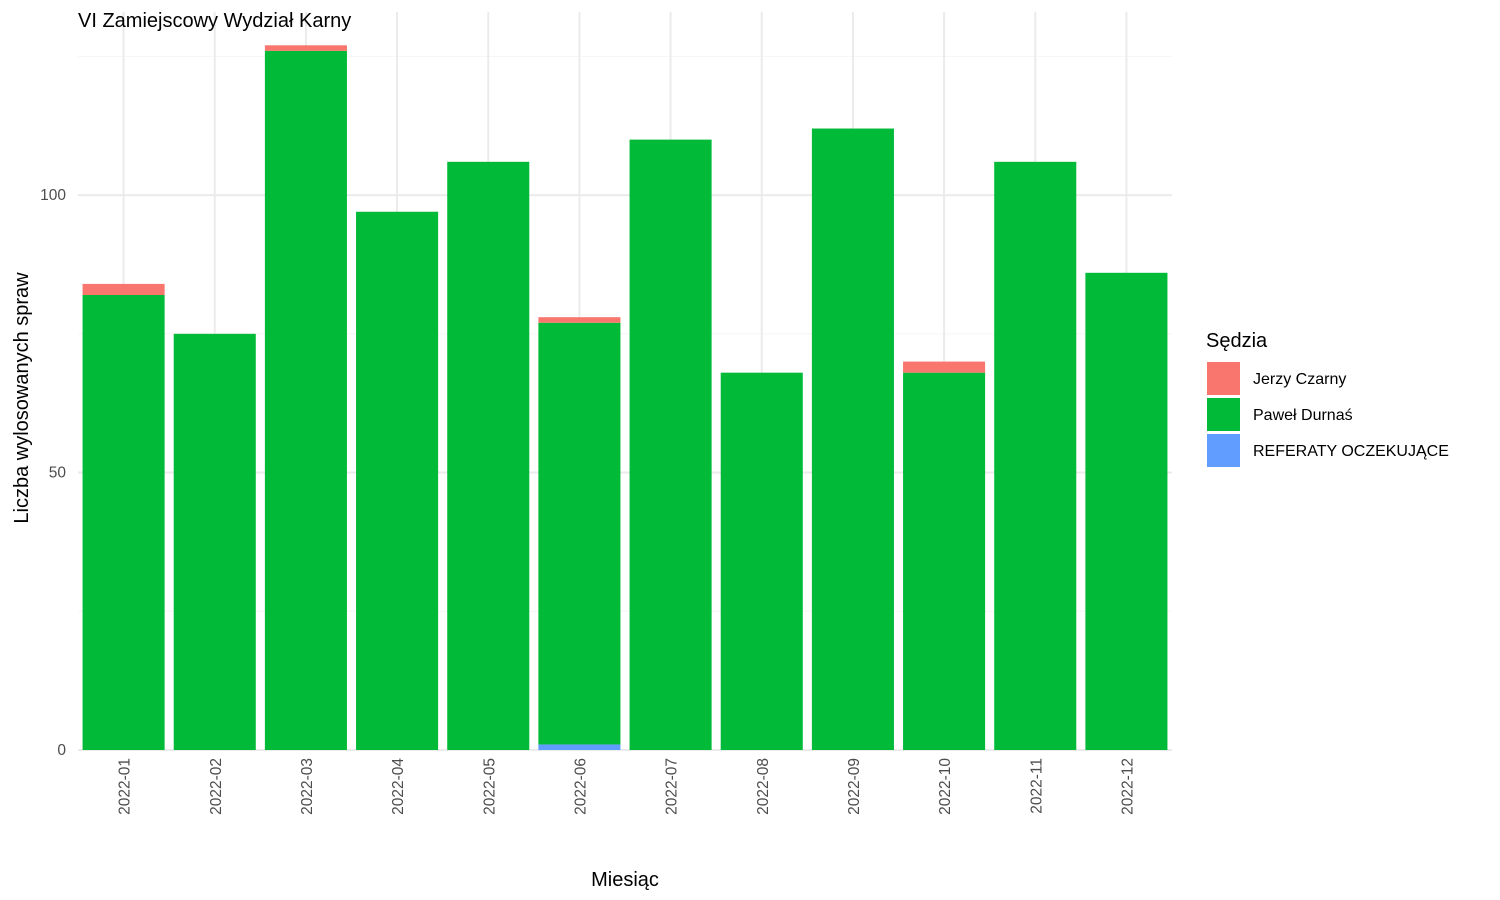 This screenshot has width=1500, height=900. Describe the element at coordinates (61, 750) in the screenshot. I see `y-tick-label: 0` at that location.